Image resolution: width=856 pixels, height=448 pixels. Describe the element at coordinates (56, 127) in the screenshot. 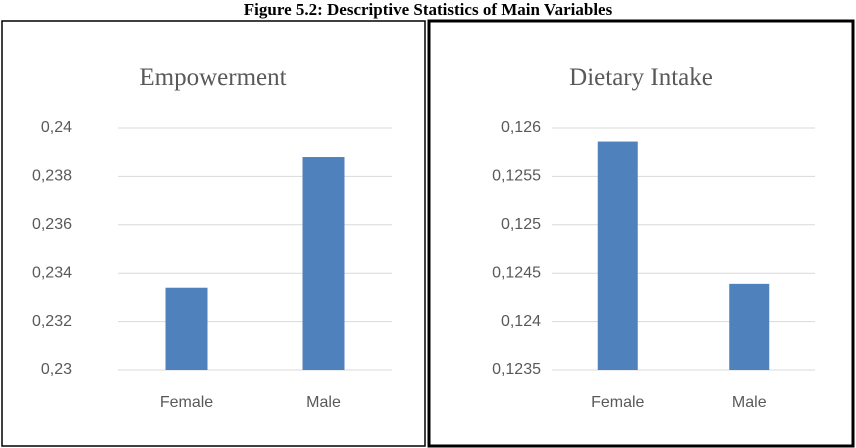

I see `y-tick-label: 0,24` at that location.